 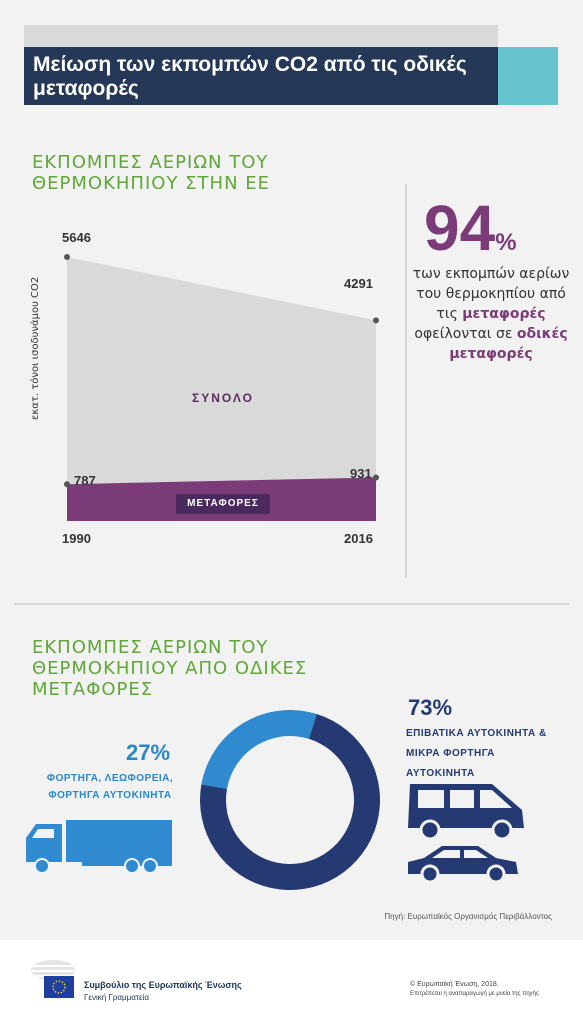 What do you see at coordinates (223, 398) in the screenshot?
I see `label-total: ΣΥΝΟΛΟ` at bounding box center [223, 398].